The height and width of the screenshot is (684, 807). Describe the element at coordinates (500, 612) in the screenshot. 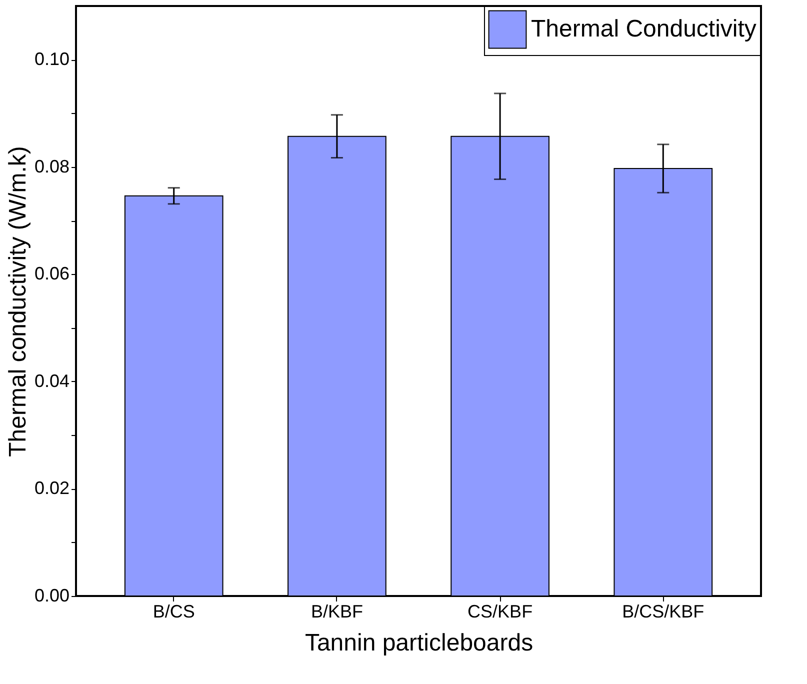

I see `x-tick-label: CS/KBF` at that location.